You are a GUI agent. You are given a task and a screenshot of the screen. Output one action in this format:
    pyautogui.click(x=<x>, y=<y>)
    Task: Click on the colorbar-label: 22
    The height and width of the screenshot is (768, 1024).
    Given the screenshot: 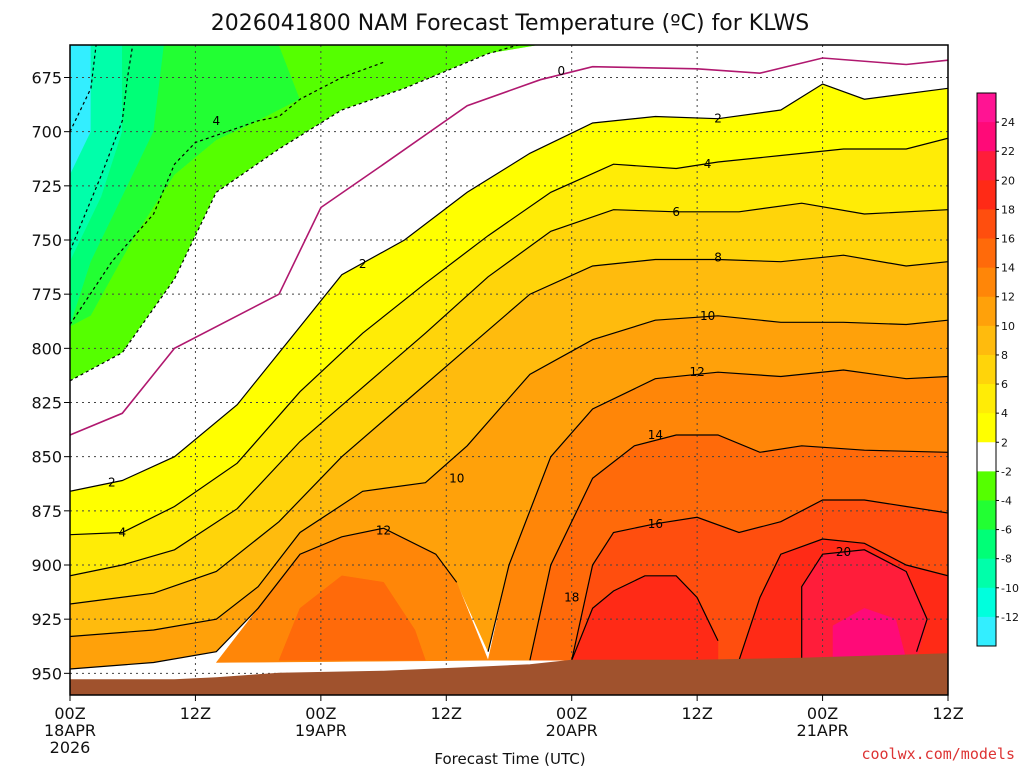 What is the action you would take?
    pyautogui.click(x=1008, y=151)
    